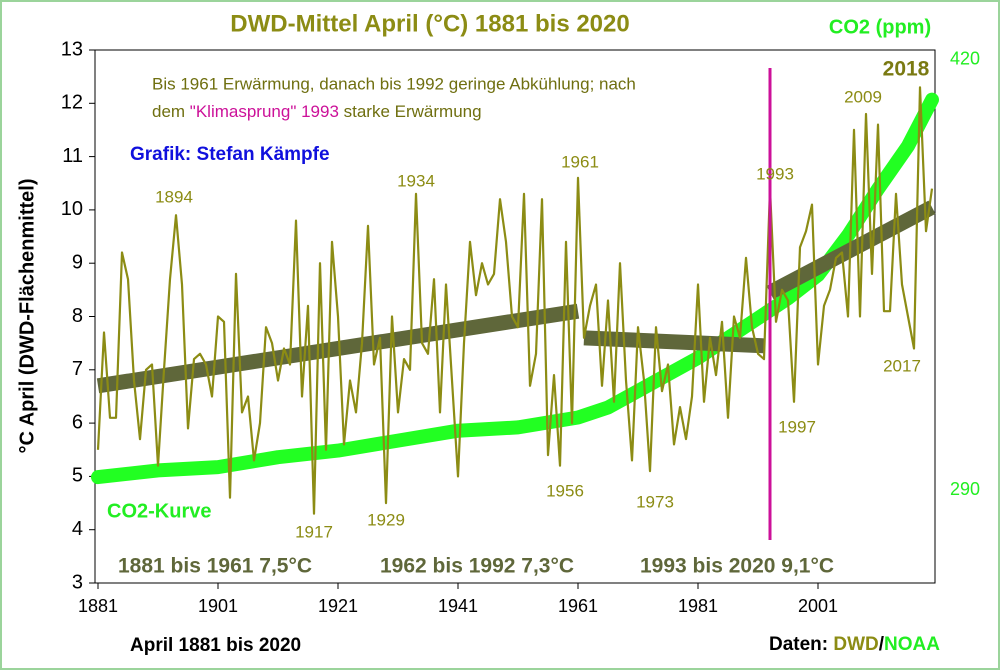  Describe the element at coordinates (215, 645) in the screenshot. I see `x-axis-title: April 1881 bis 2020` at that location.